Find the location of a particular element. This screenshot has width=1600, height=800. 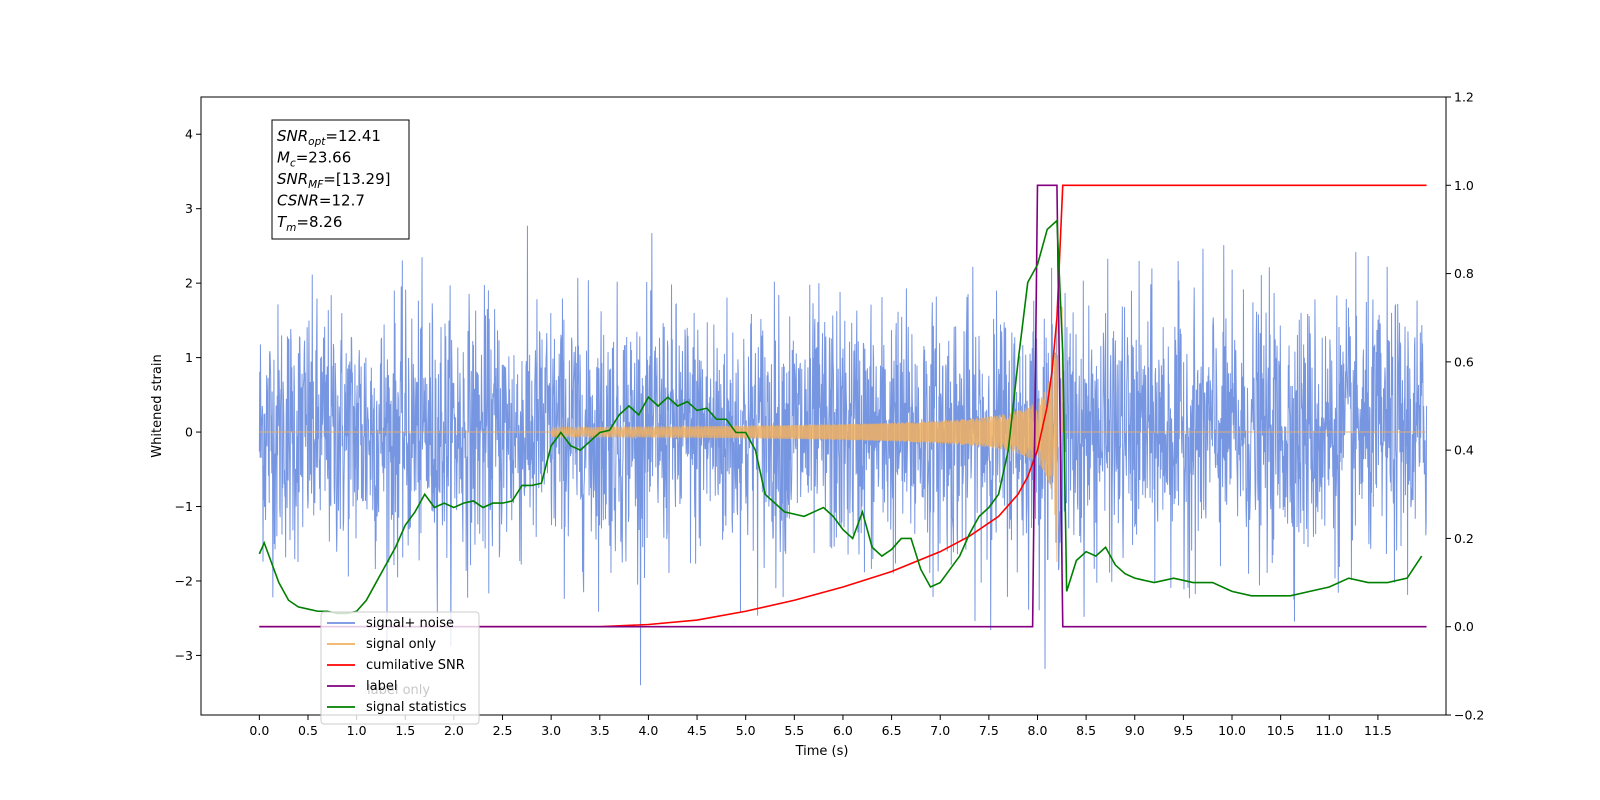

legend-label: signal statistics is located at coordinates (416, 707).